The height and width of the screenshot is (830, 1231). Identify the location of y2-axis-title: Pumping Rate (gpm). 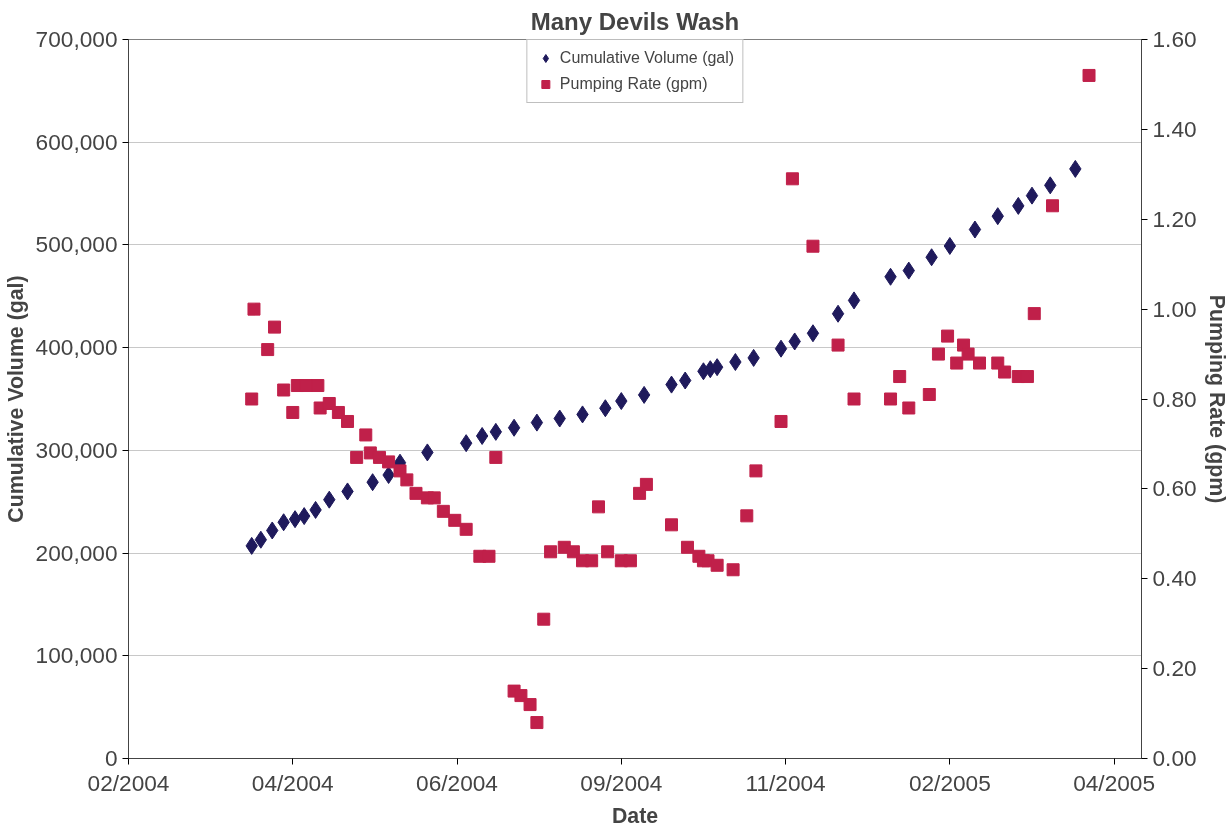
(1216, 399).